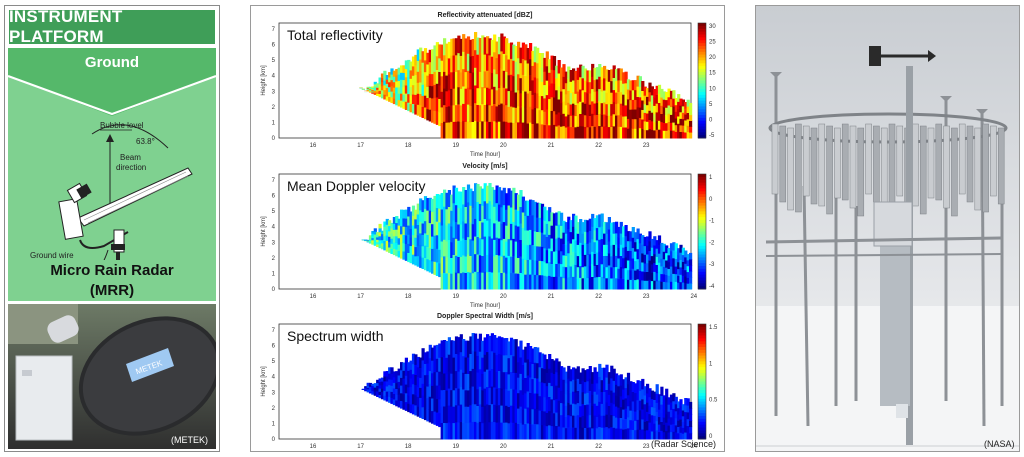 This screenshot has height=457, width=1024. Describe the element at coordinates (713, 401) in the screenshot. I see `colorbar-tick: 0.5` at that location.